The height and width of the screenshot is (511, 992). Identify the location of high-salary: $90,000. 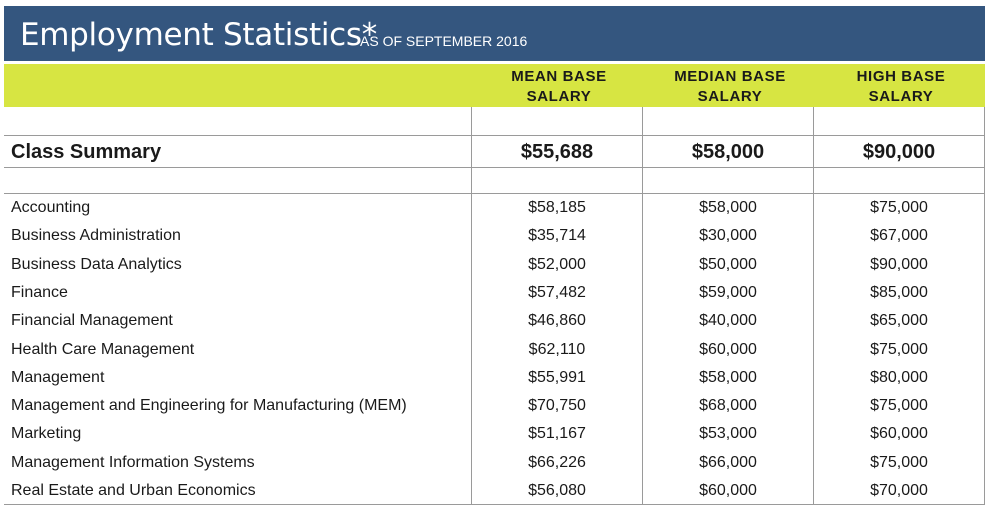
(899, 264).